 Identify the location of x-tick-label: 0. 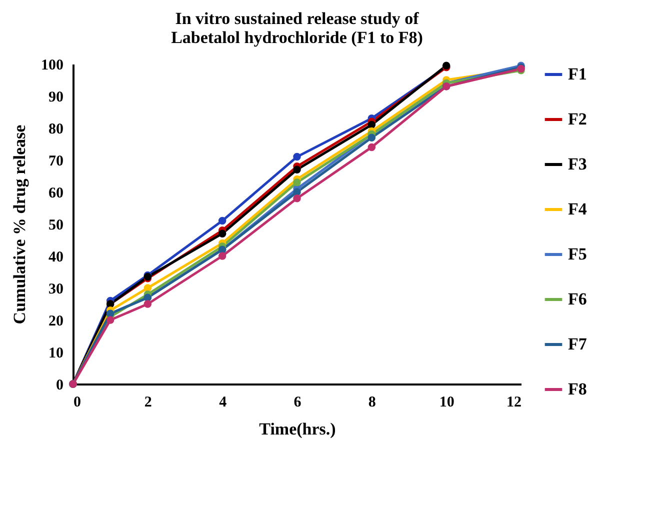
(77, 402).